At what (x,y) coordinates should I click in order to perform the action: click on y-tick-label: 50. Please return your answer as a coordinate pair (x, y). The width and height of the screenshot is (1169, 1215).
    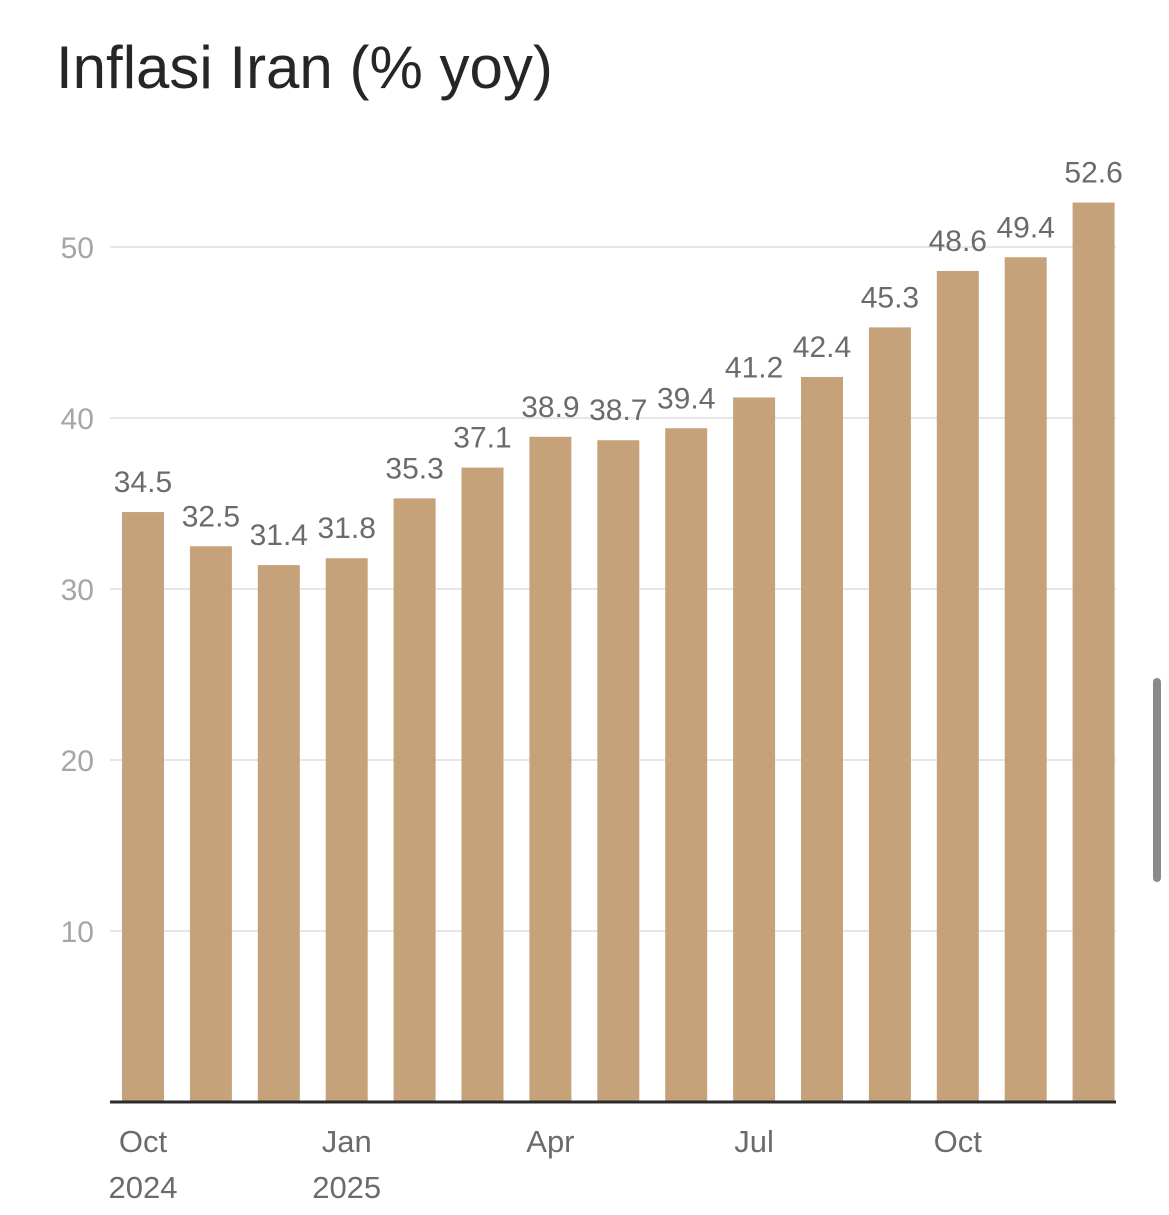
    Looking at the image, I should click on (77, 248).